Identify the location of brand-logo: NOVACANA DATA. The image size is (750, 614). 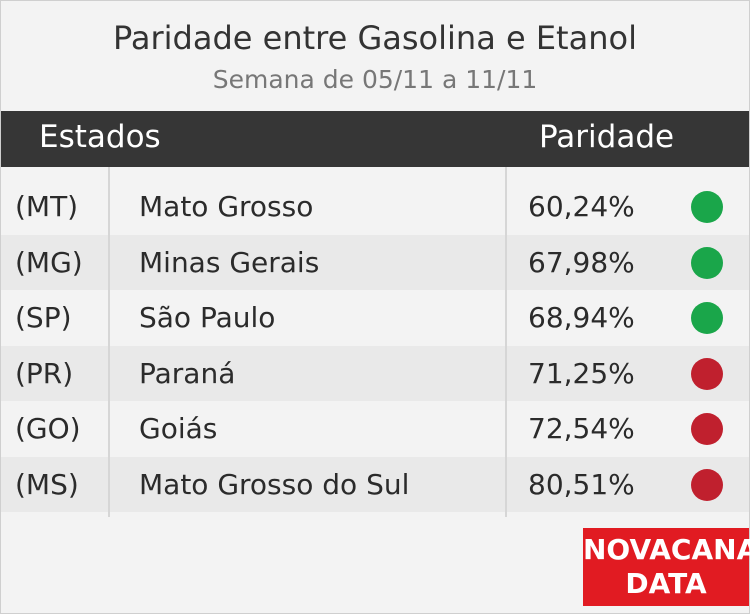
(666, 567).